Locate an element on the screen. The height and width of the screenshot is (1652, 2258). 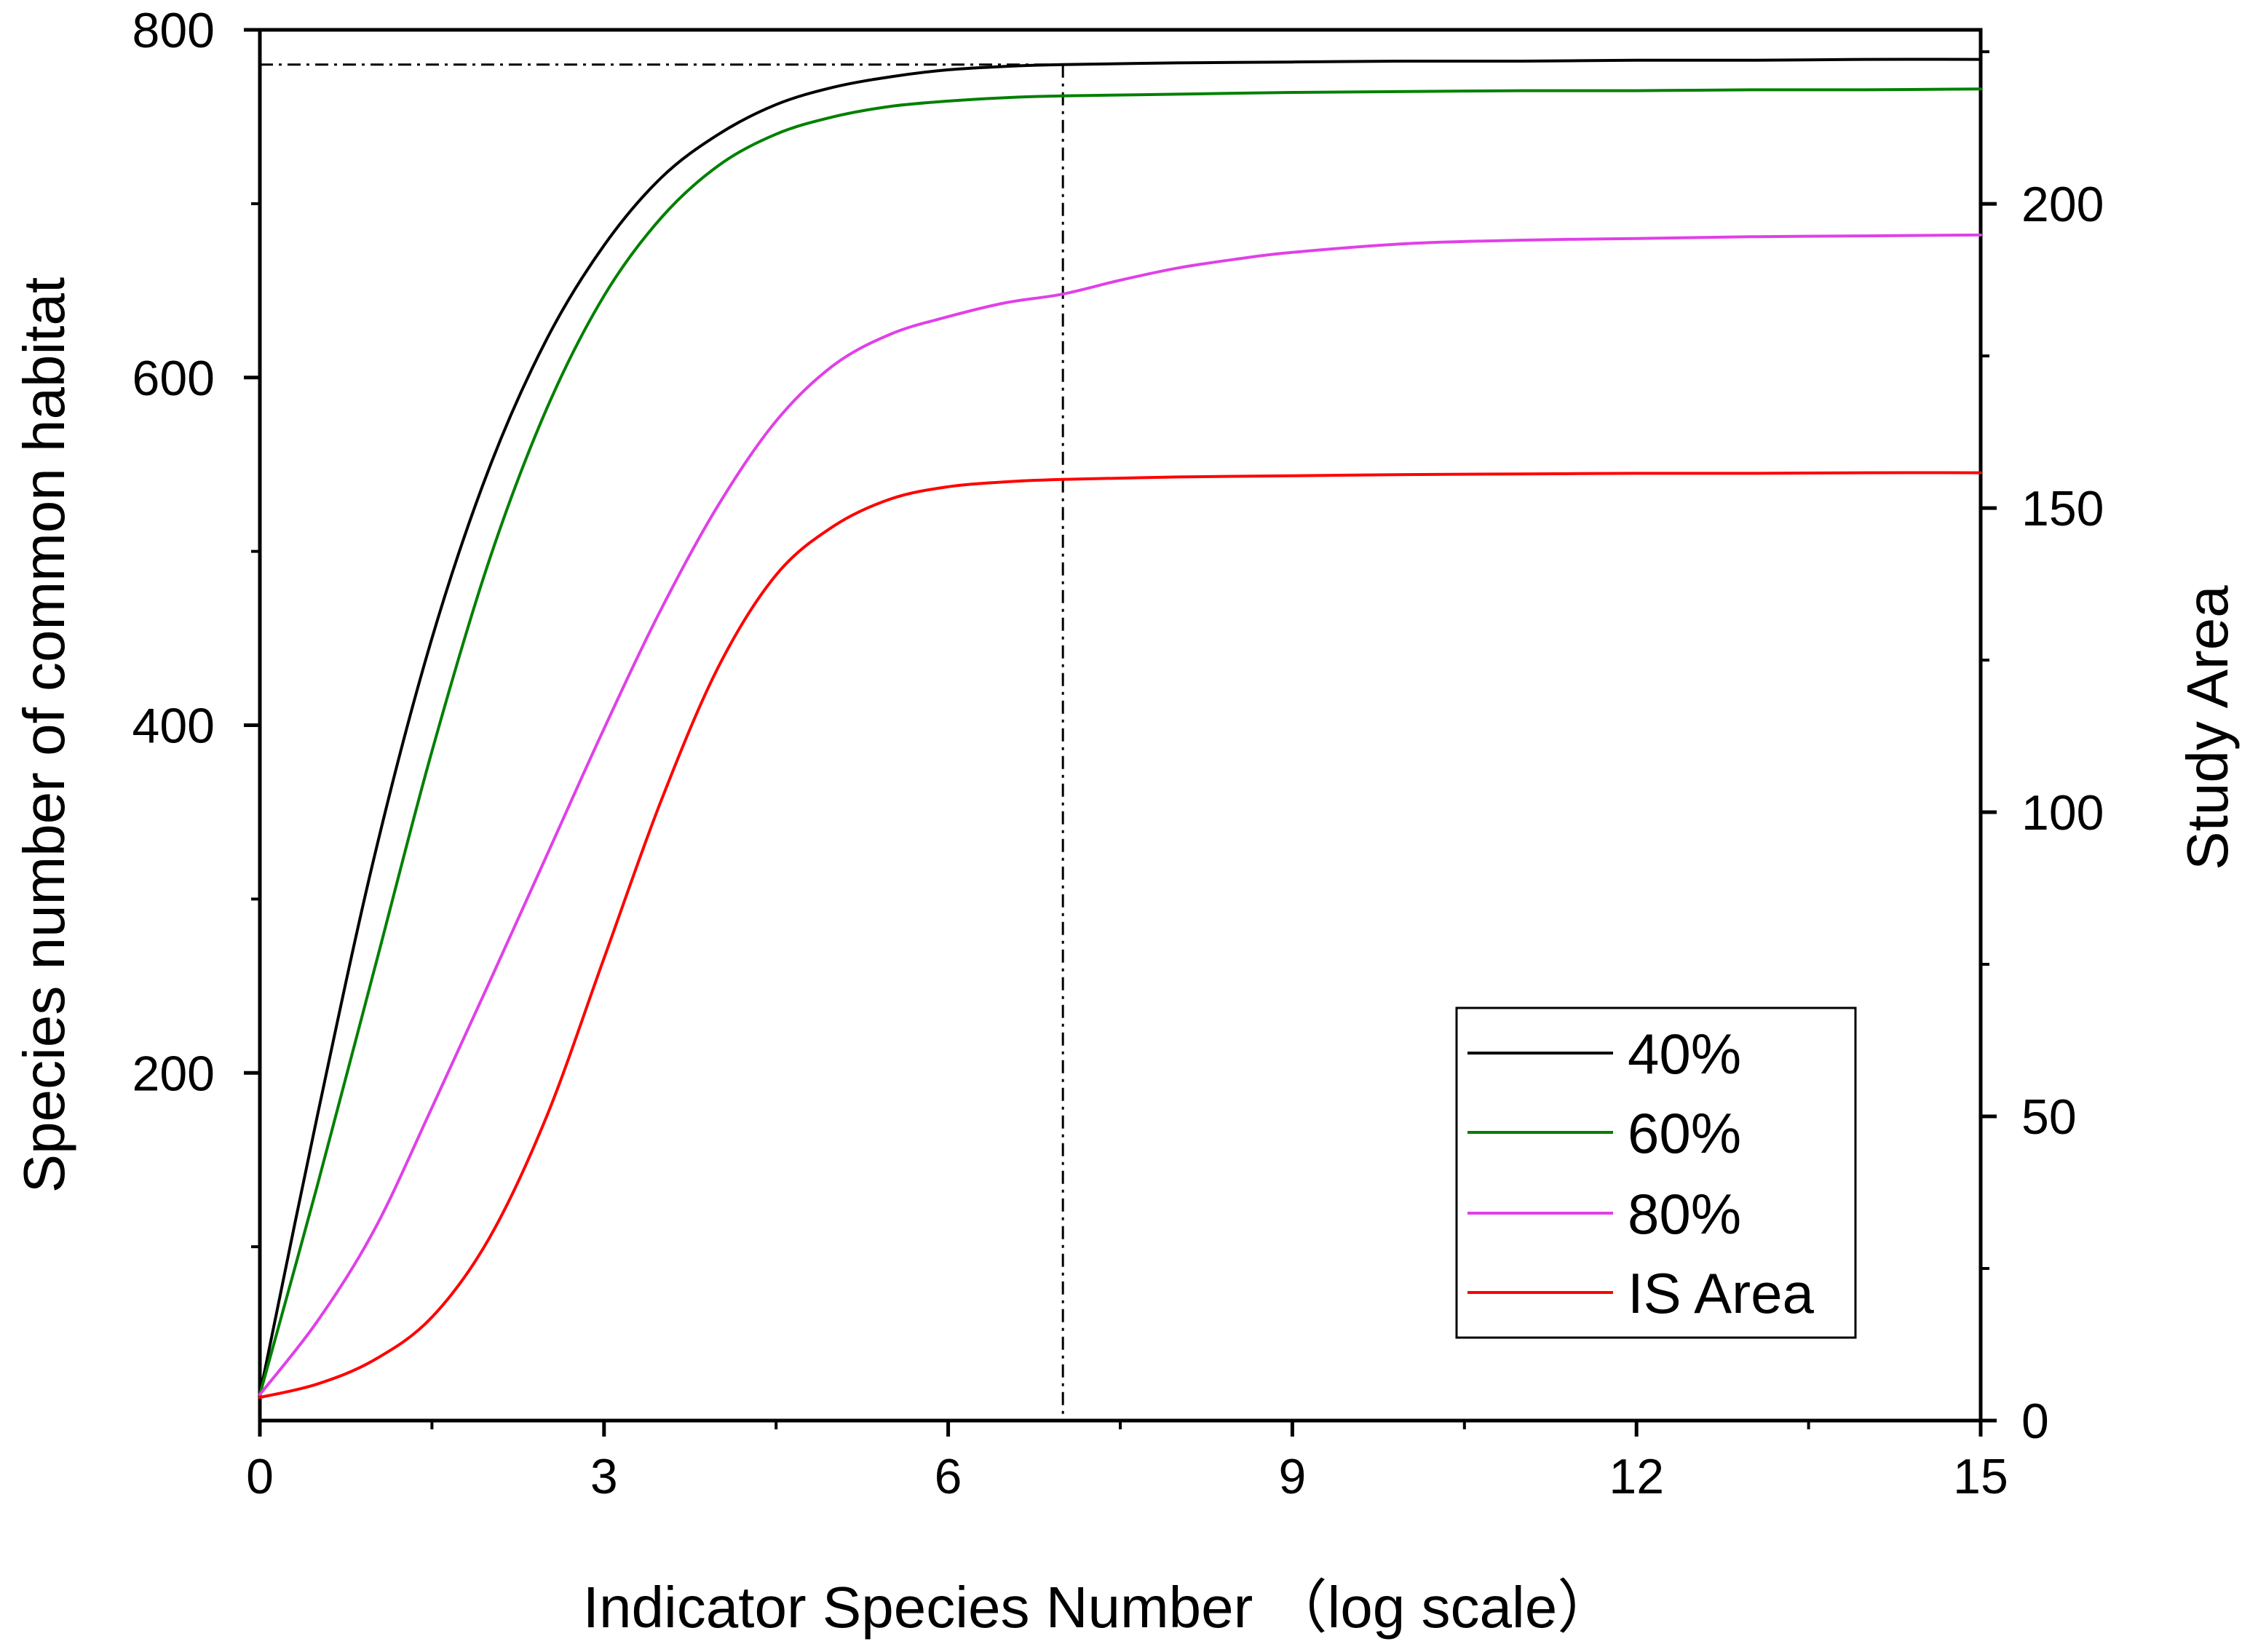
x-tick-label: 6 is located at coordinates (948, 1476).